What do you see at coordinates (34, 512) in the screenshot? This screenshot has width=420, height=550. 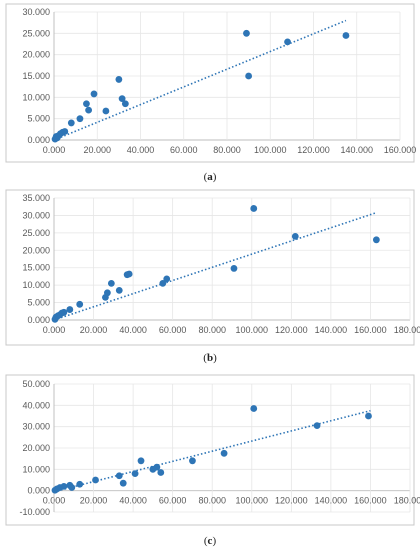 I see `y-tick-label: -10.000` at bounding box center [34, 512].